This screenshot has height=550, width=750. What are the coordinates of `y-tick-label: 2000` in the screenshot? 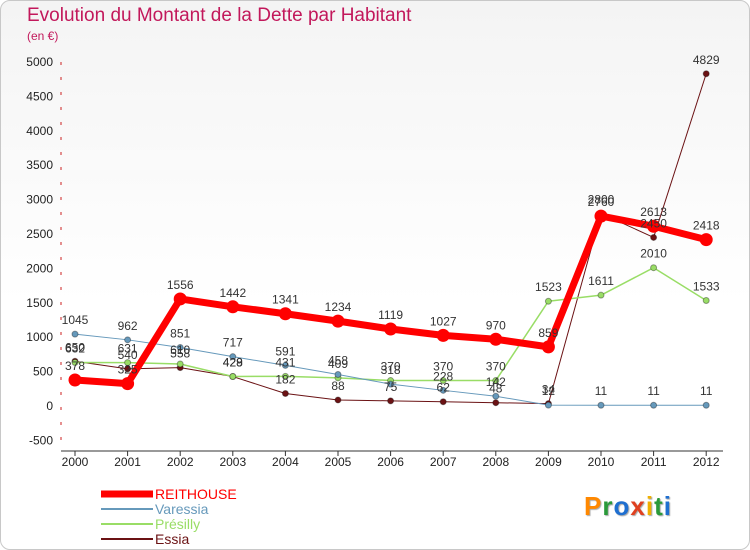 It's located at (39, 268).